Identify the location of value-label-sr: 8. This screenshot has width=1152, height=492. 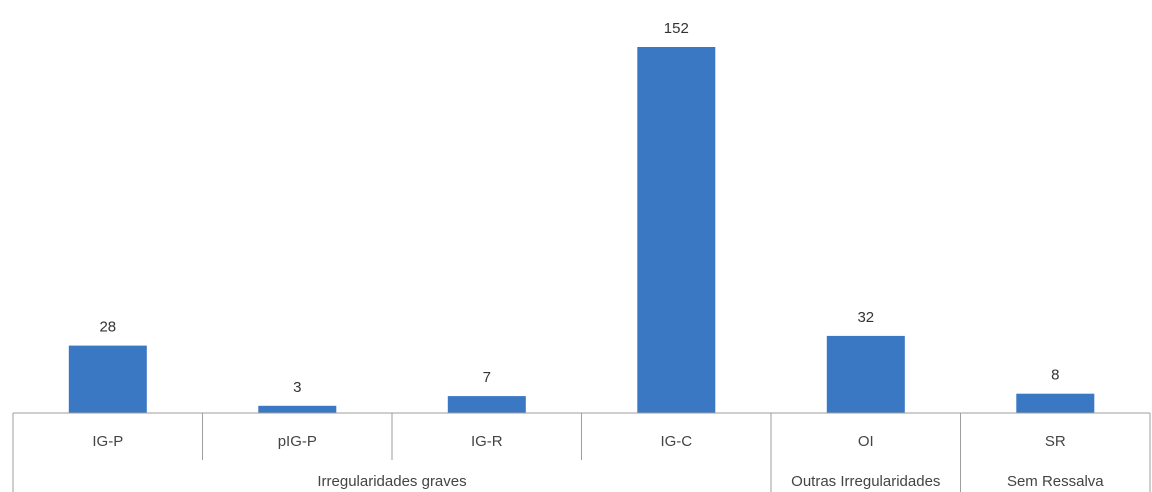
(1055, 375).